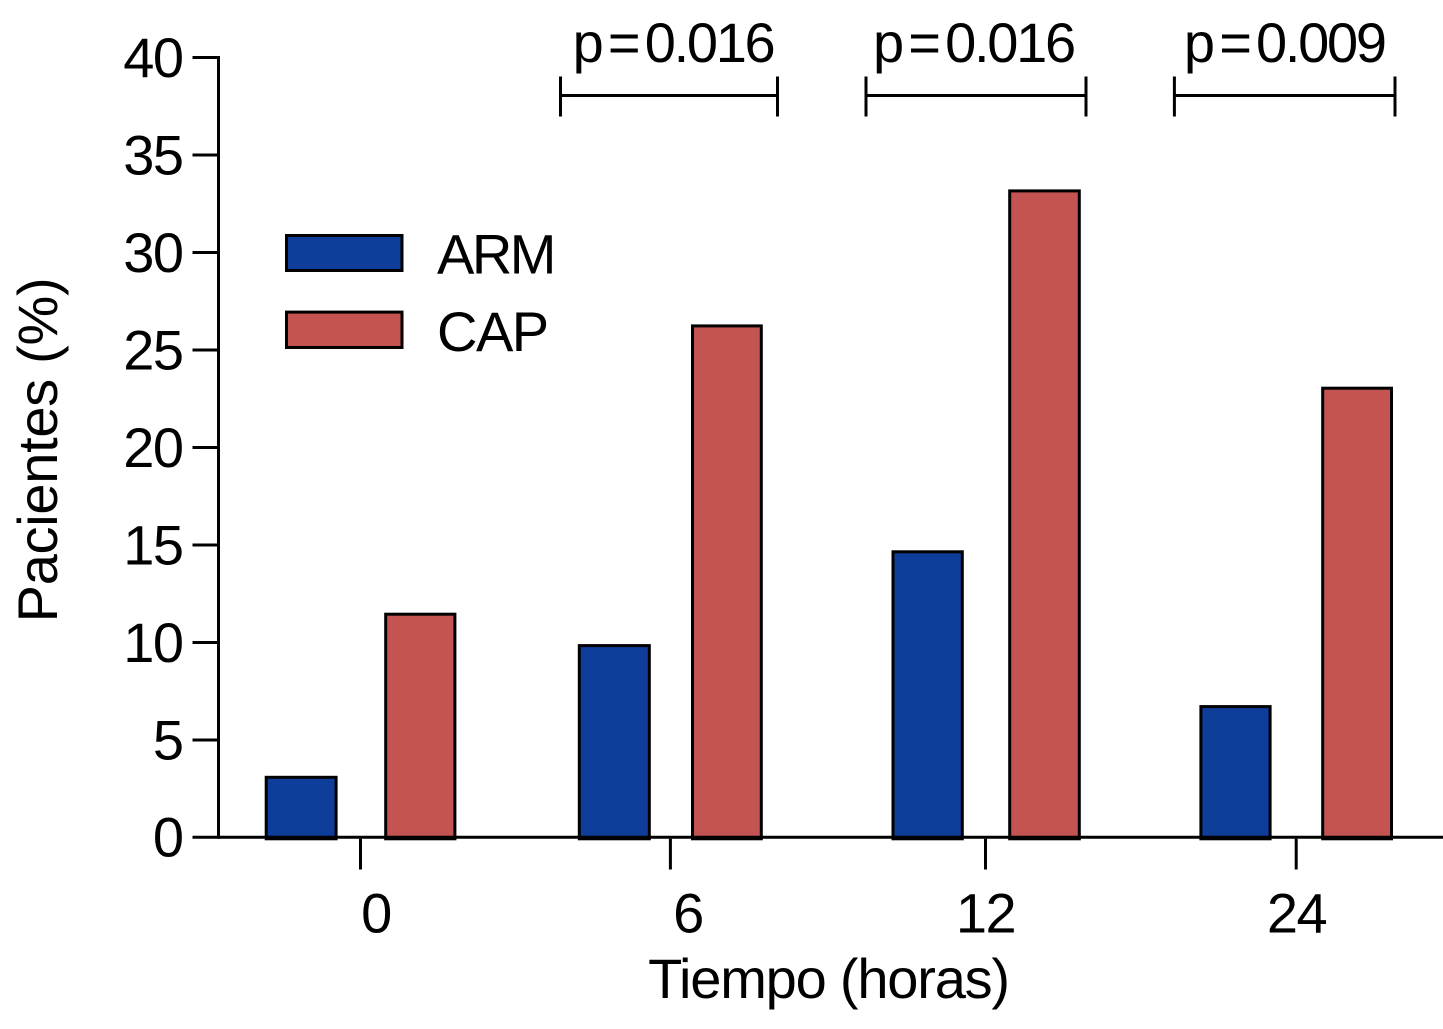 This screenshot has height=1029, width=1443. I want to click on svg-text: CAP, so click(492, 331).